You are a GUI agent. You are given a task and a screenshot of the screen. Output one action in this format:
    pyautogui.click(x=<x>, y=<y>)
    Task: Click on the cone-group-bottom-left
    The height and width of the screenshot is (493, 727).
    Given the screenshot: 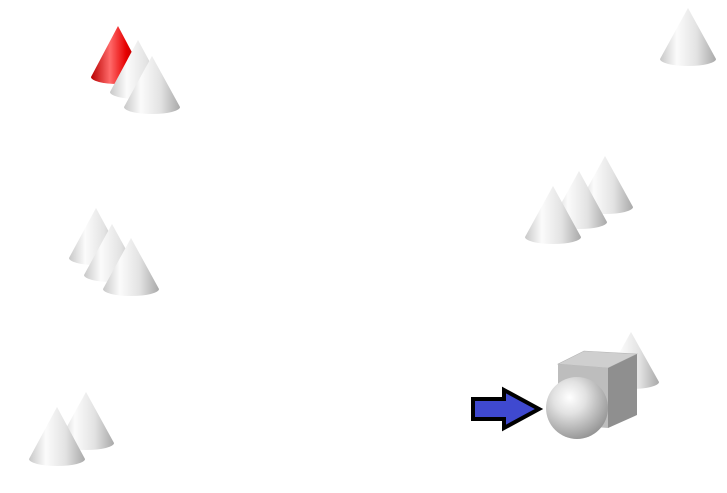 What is the action you would take?
    pyautogui.click(x=71, y=429)
    